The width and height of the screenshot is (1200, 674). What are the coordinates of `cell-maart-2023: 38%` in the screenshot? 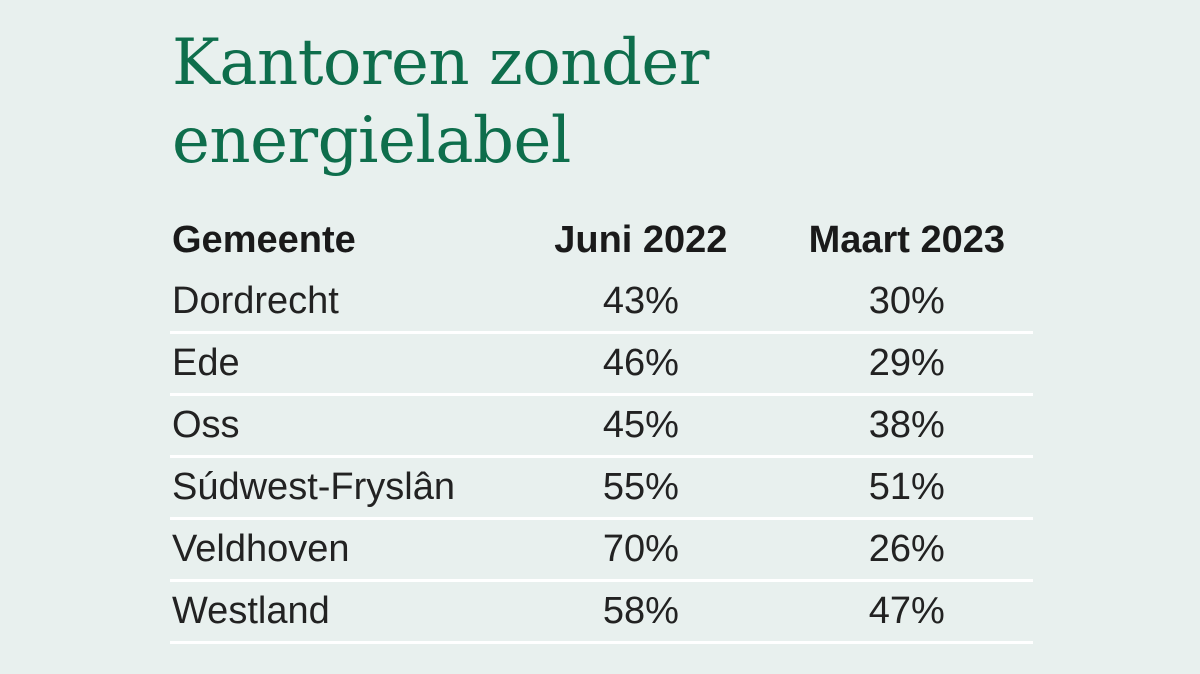 It's located at (906, 425).